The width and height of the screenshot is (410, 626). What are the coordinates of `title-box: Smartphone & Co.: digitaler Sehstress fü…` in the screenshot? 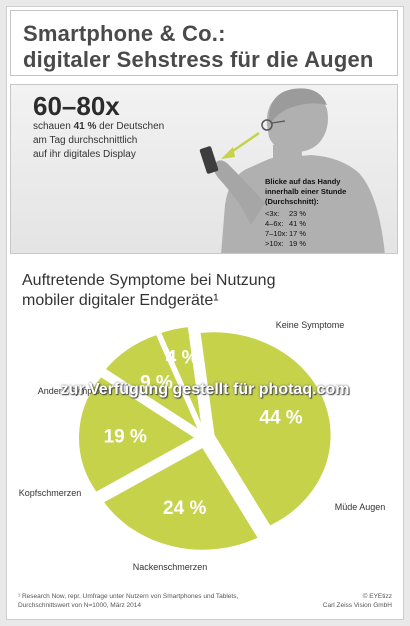 It's located at (204, 43).